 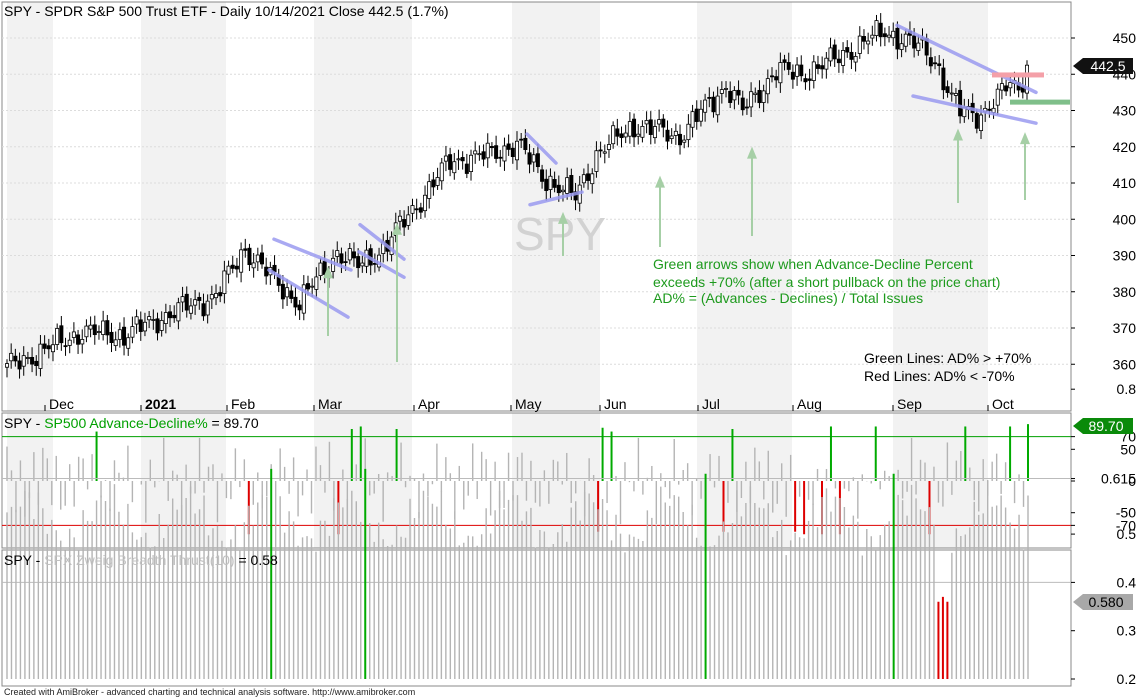 What do you see at coordinates (1125, 219) in the screenshot?
I see `price-tick-label: 400` at bounding box center [1125, 219].